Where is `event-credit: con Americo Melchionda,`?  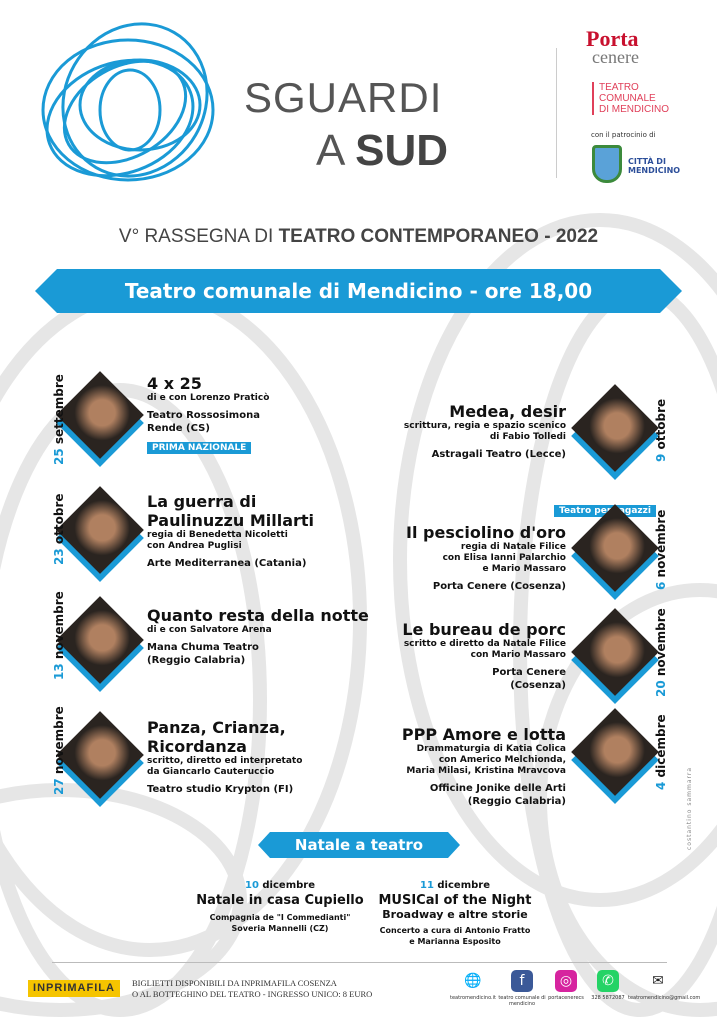
event-credit: con Americo Melchionda, is located at coordinates (502, 760).